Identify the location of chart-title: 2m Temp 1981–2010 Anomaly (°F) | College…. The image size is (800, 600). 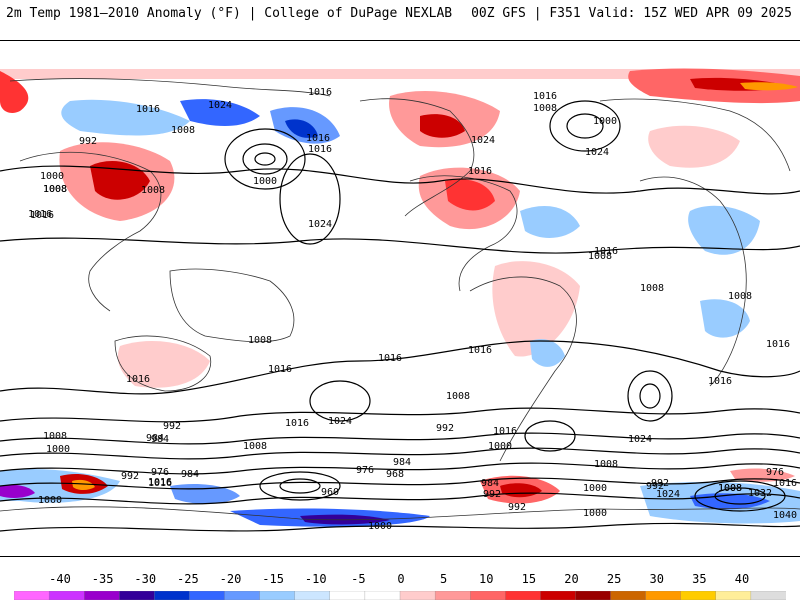
(229, 13).